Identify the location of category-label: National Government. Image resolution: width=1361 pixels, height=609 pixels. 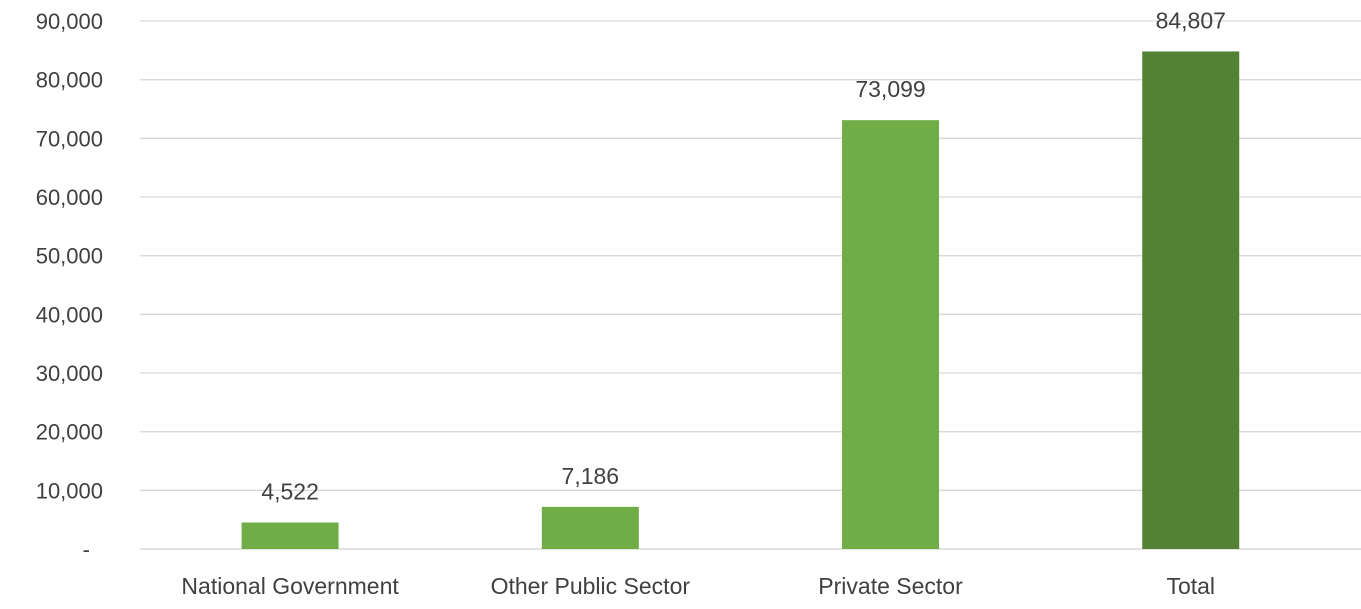
(290, 586).